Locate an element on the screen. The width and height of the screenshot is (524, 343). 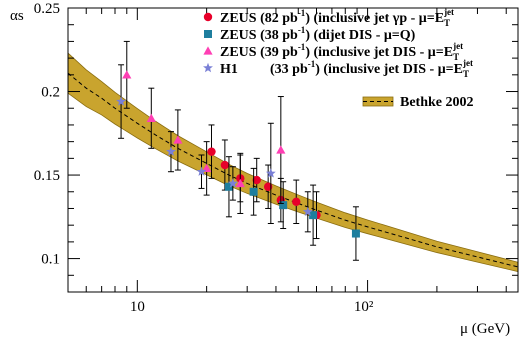
legend-text-part: ZEUS (38 pb is located at coordinates (259, 35).